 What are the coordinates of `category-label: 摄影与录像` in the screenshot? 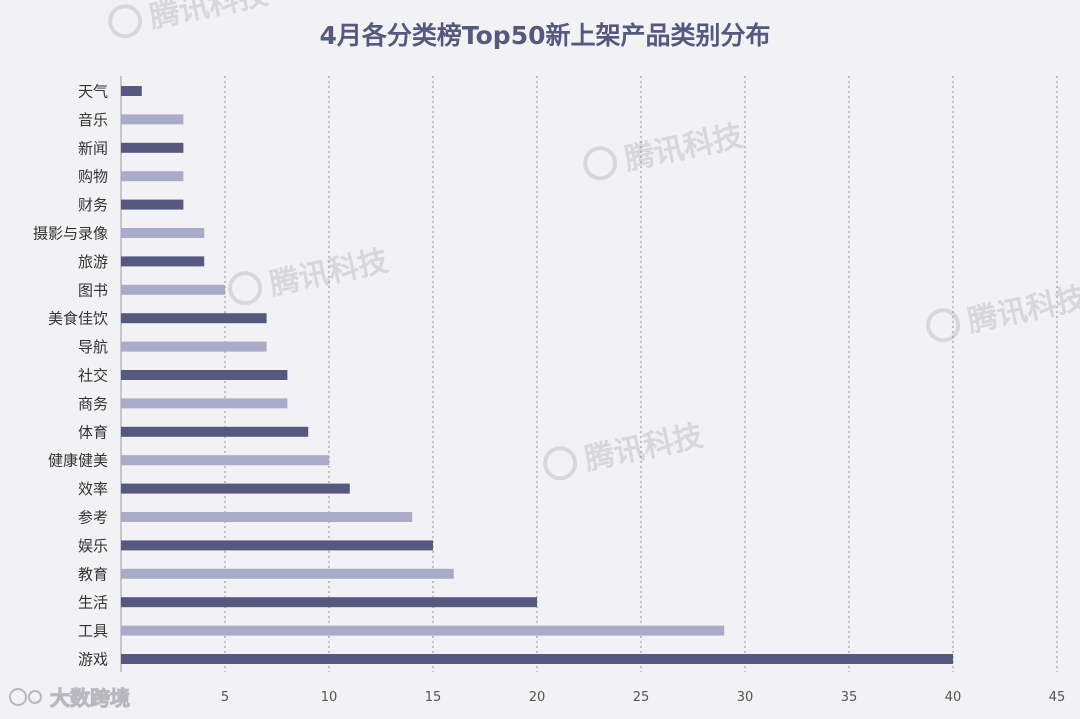 It's located at (70, 234).